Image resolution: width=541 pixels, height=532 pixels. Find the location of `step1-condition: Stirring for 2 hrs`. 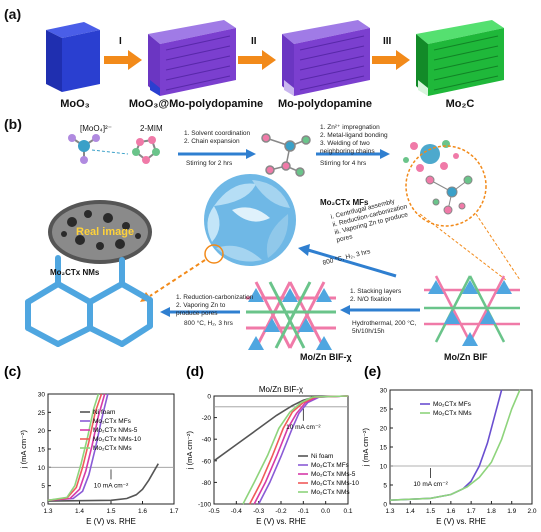

step1-condition: Stirring for 2 hrs is located at coordinates (209, 163).